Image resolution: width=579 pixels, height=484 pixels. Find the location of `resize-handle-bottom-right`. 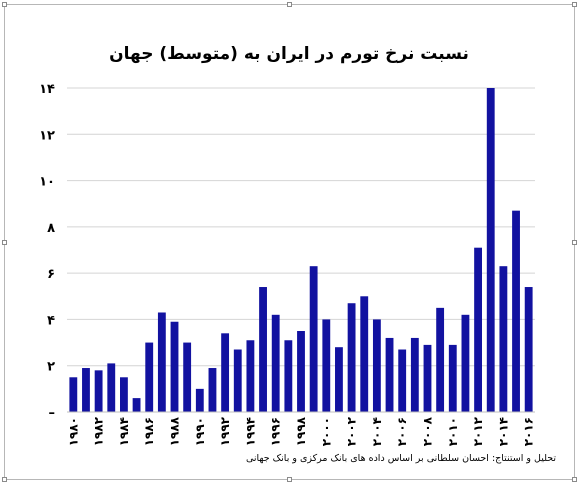

resize-handle-bottom-right is located at coordinates (574, 479).